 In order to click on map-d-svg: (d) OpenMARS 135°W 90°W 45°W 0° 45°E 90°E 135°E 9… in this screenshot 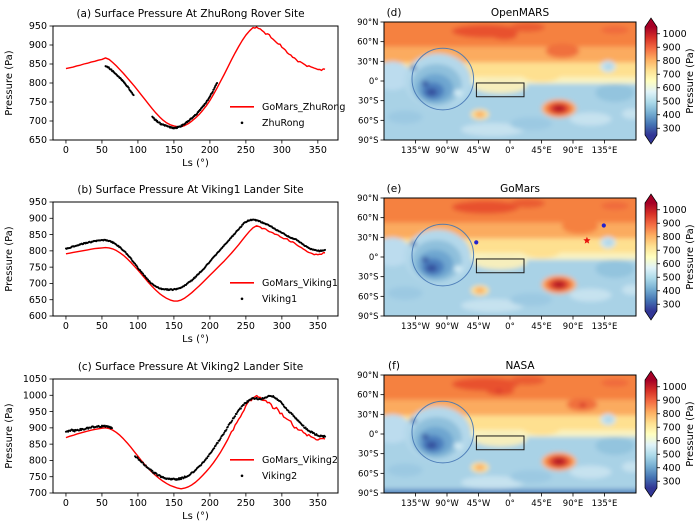, I will do `click(526, 81)`.